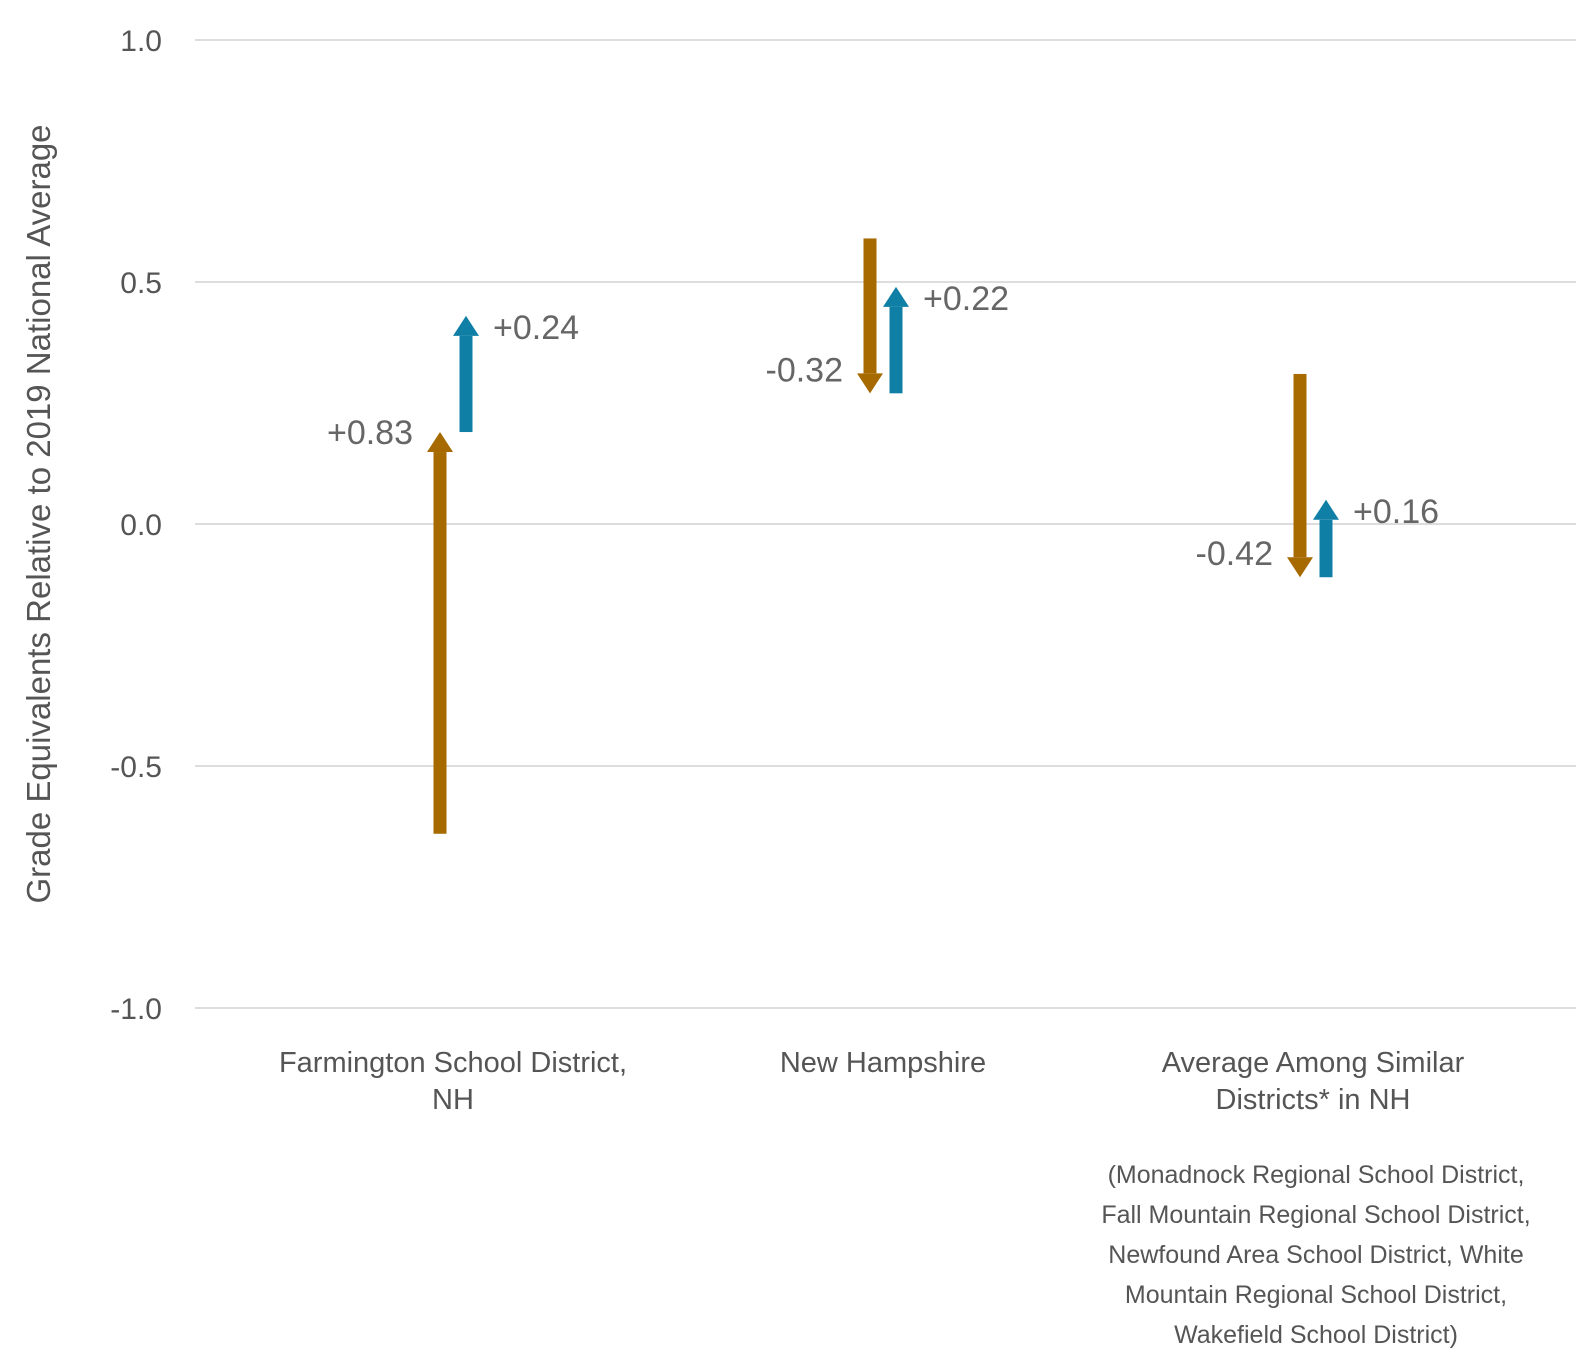 This screenshot has height=1352, width=1576. I want to click on x-category-label: NH, so click(453, 1100).